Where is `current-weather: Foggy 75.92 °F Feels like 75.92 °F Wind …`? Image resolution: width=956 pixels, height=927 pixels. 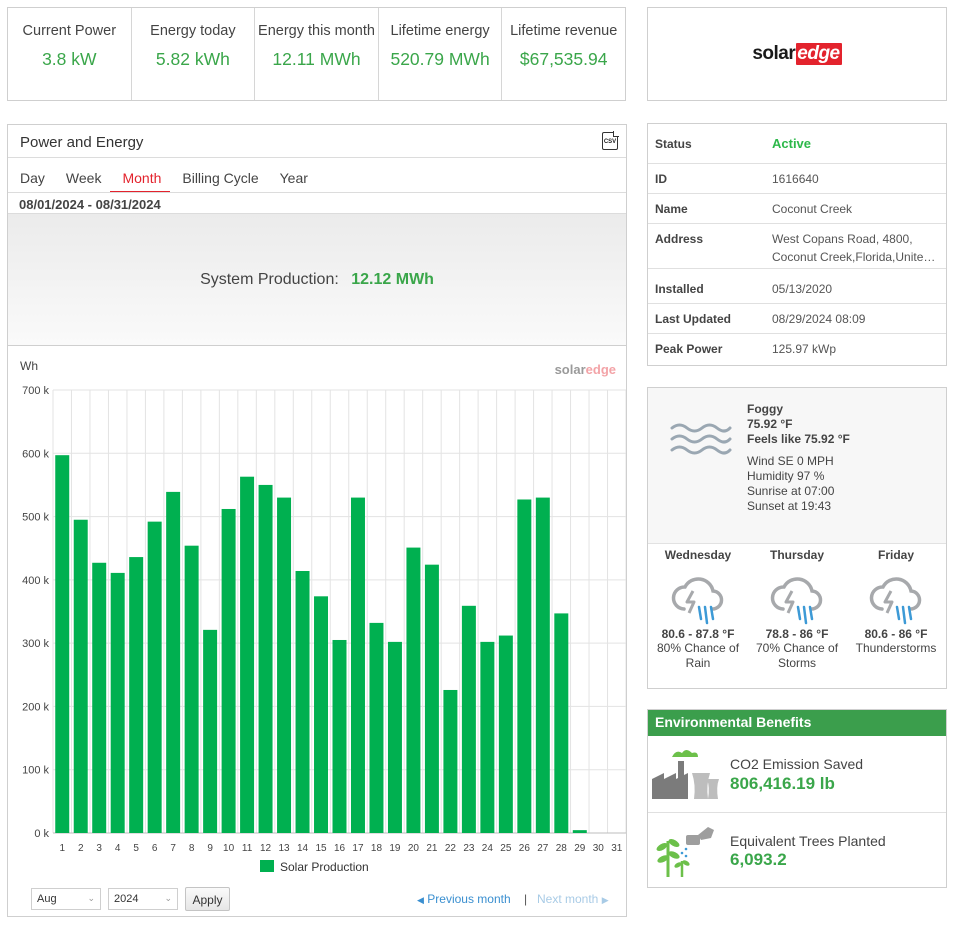 current-weather: Foggy 75.92 °F Feels like 75.92 °F Wind … is located at coordinates (797, 466).